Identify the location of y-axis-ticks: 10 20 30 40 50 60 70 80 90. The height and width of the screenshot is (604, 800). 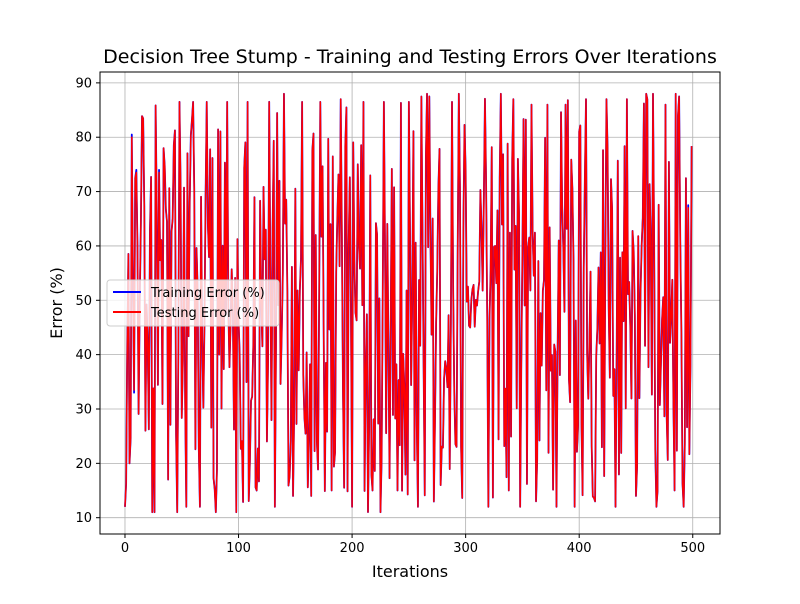
(87, 301).